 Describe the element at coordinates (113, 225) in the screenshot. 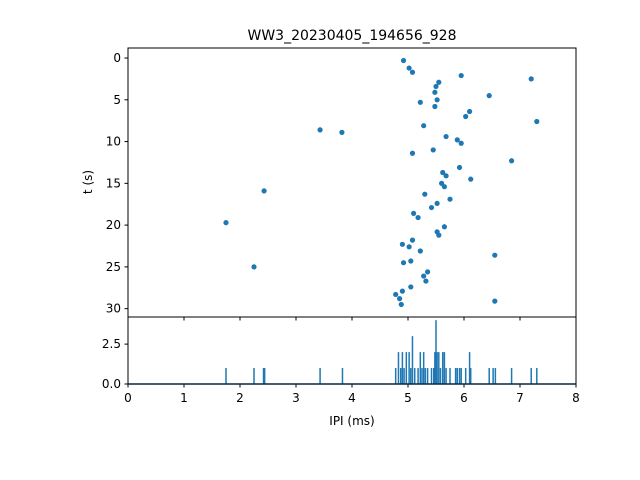

I see `scatter-y-tick-label: 20` at that location.